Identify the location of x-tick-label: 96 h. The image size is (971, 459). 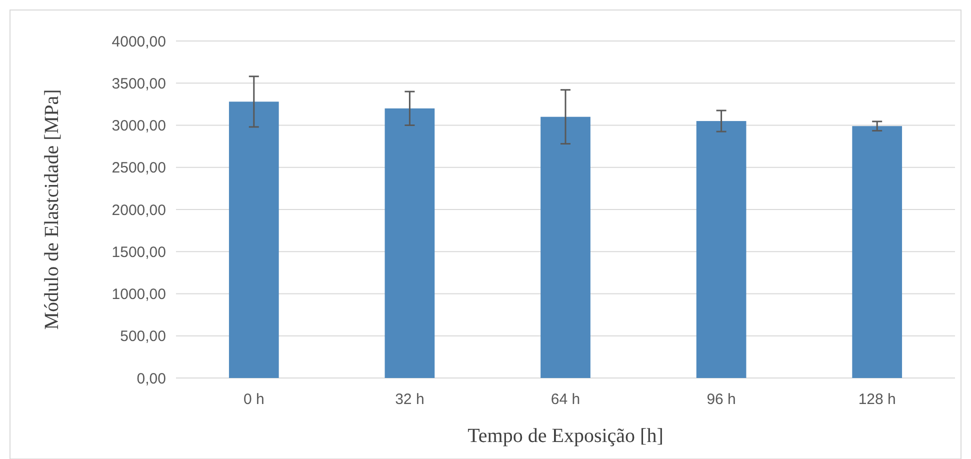
(721, 399).